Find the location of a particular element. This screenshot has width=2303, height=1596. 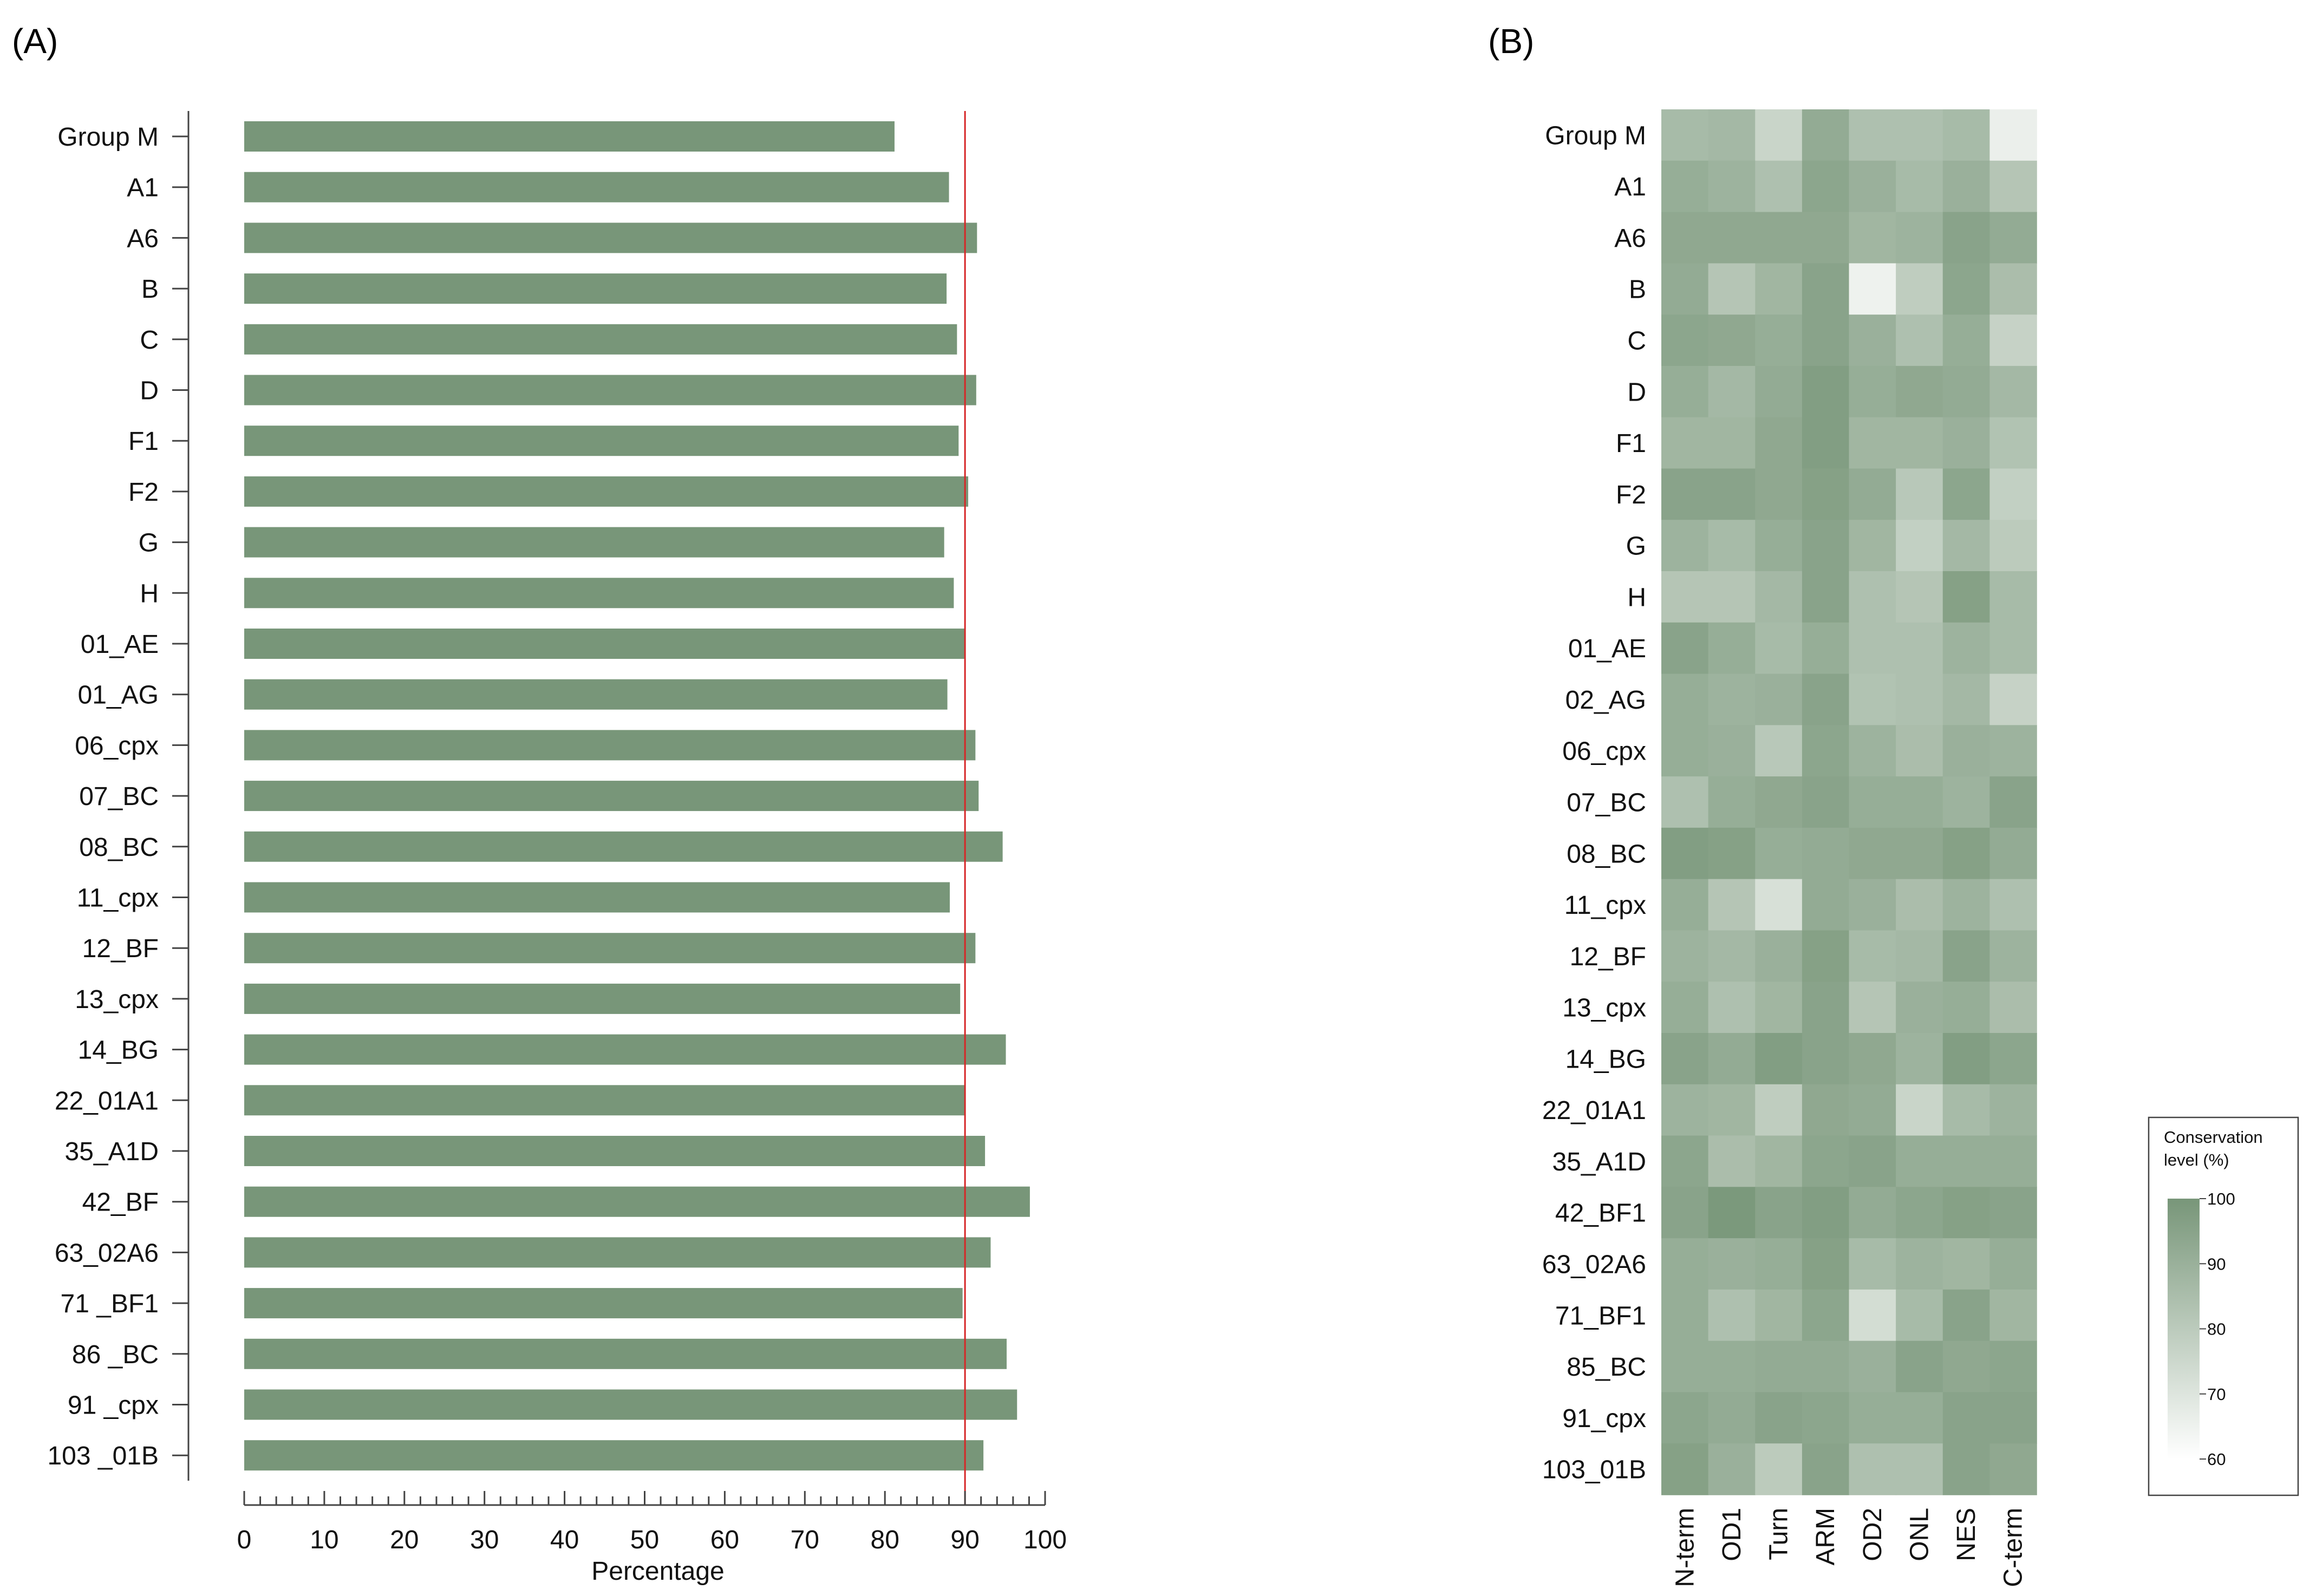

heatmap-row-label: 71_BF1 is located at coordinates (1600, 1315).